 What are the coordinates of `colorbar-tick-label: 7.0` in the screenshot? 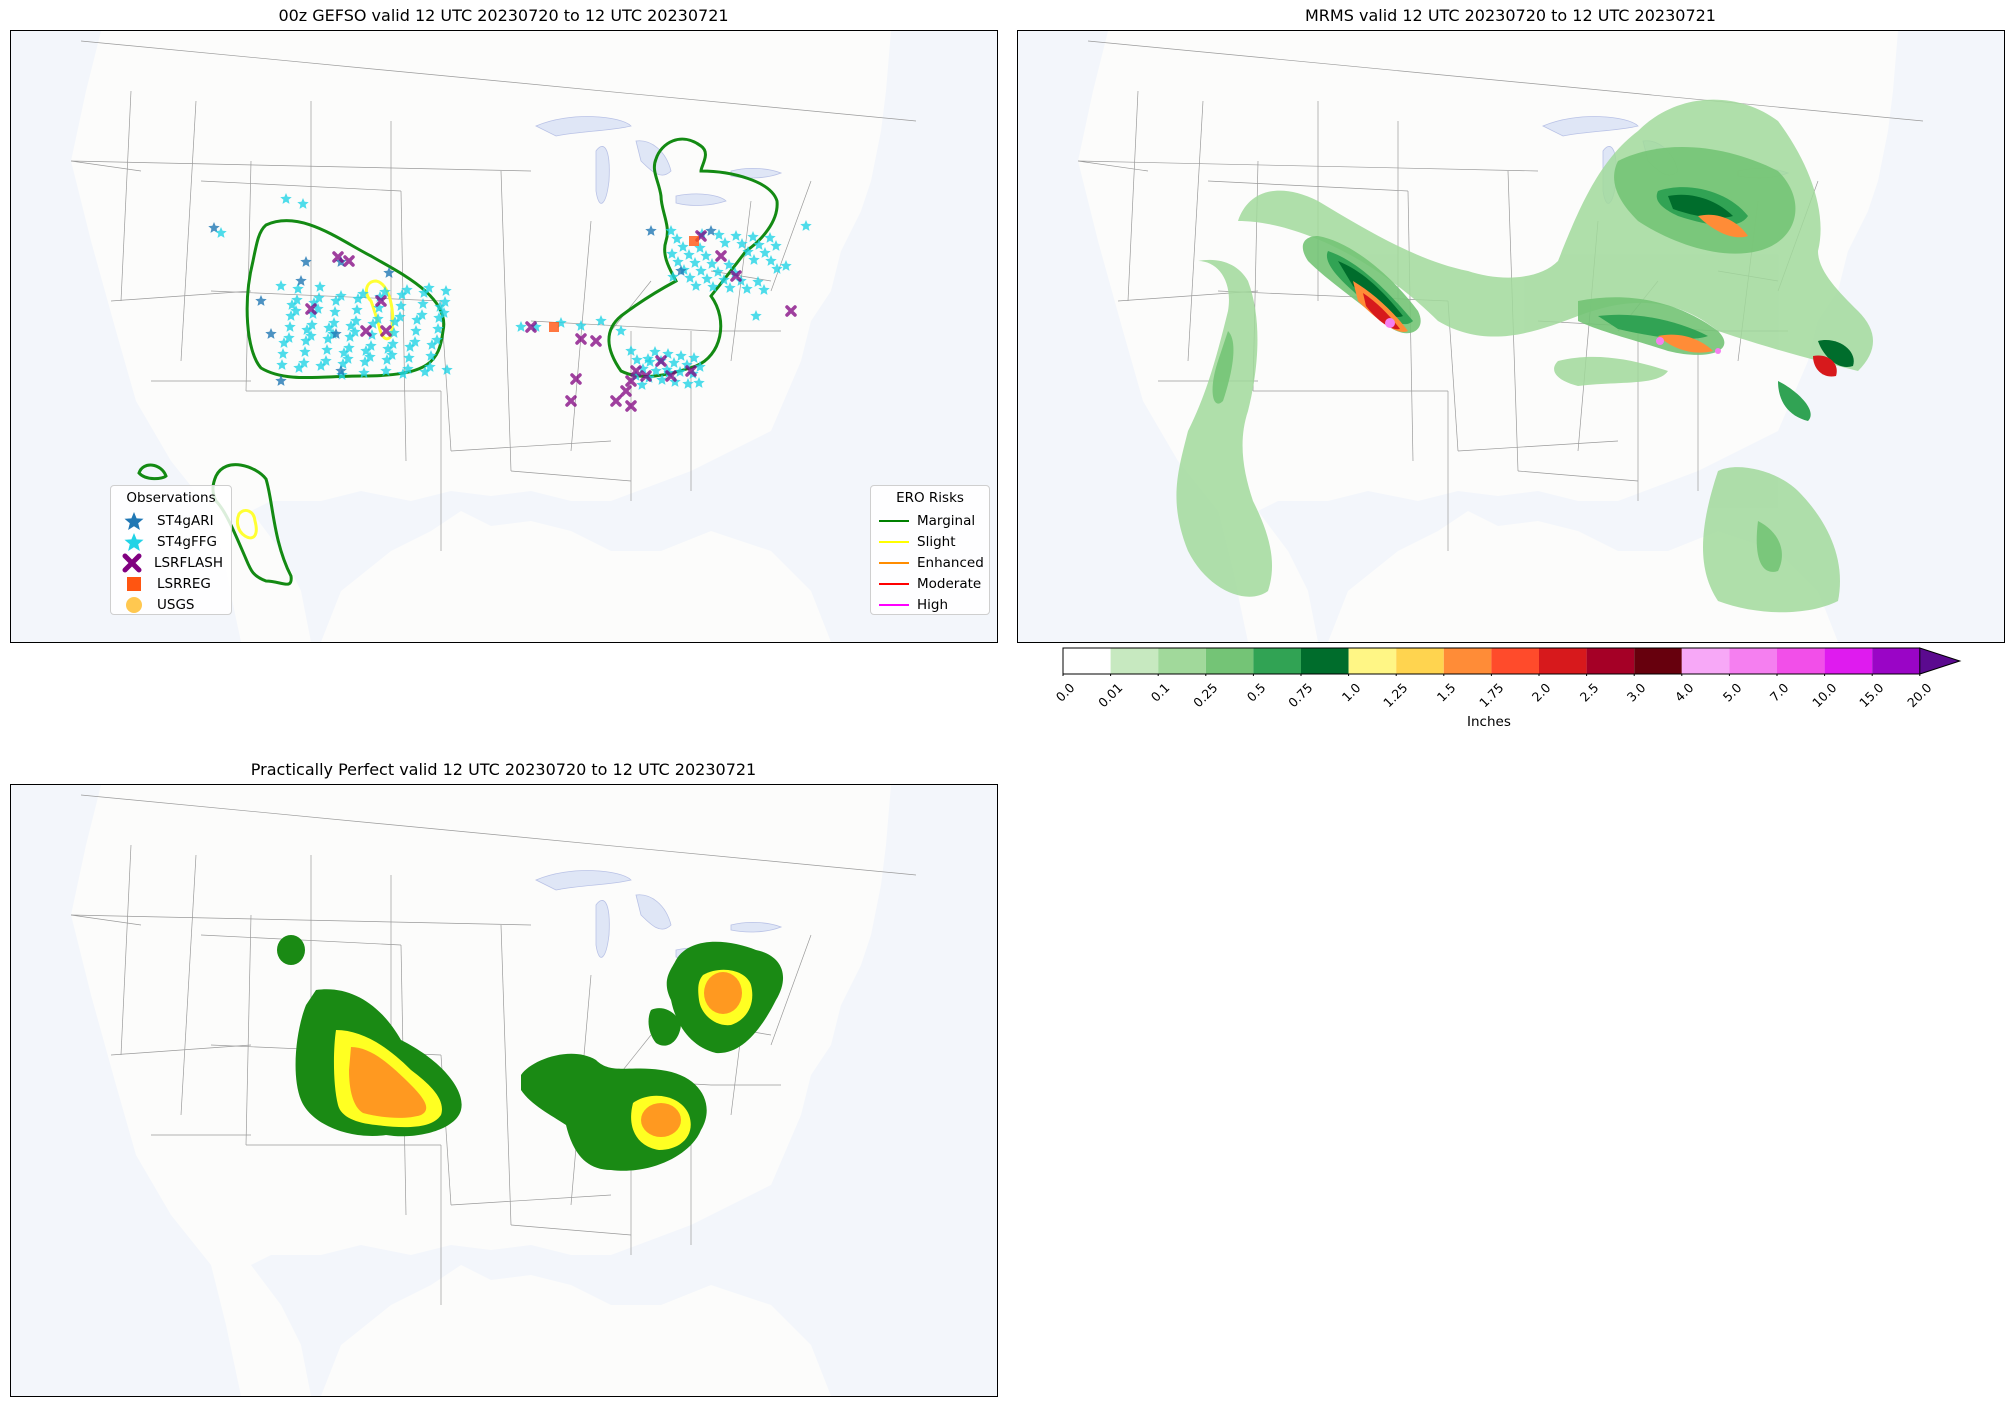 It's located at (1779, 692).